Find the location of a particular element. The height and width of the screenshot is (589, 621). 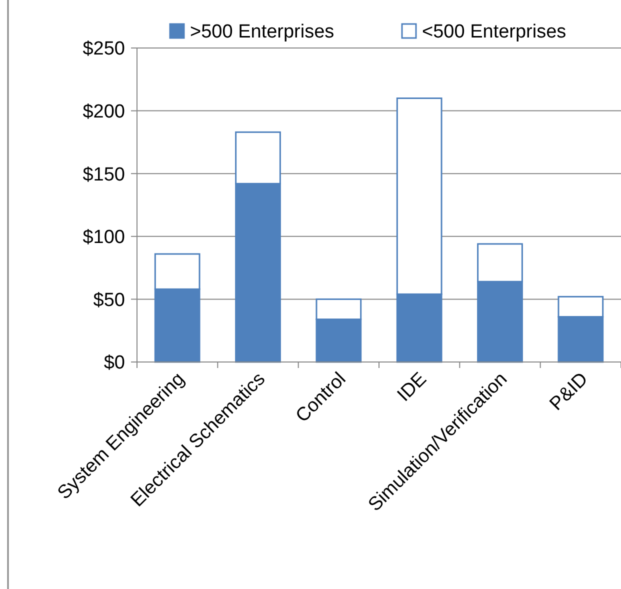

y-tick-label: $200 is located at coordinates (103, 111).